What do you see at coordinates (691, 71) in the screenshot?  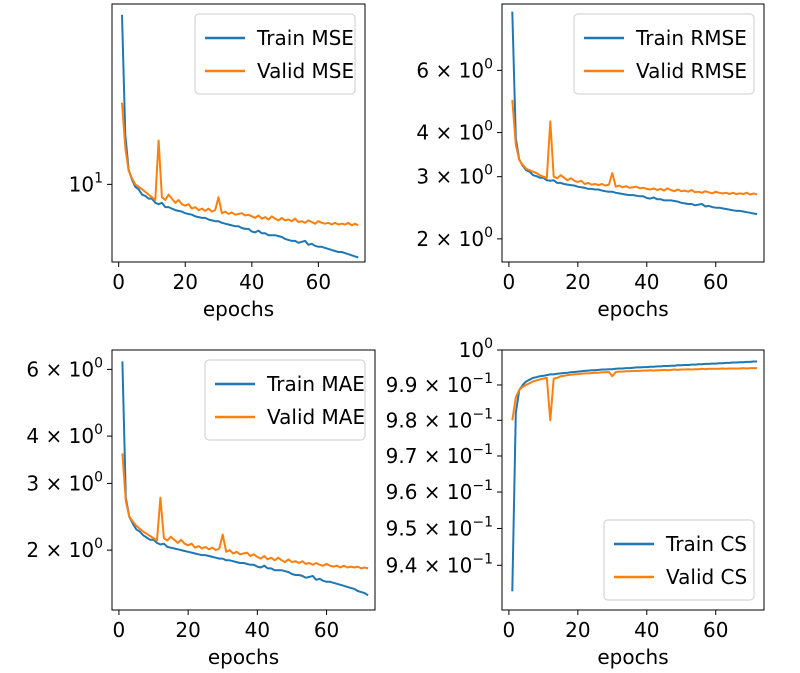 I see `legend-label-valid: Valid RMSE` at bounding box center [691, 71].